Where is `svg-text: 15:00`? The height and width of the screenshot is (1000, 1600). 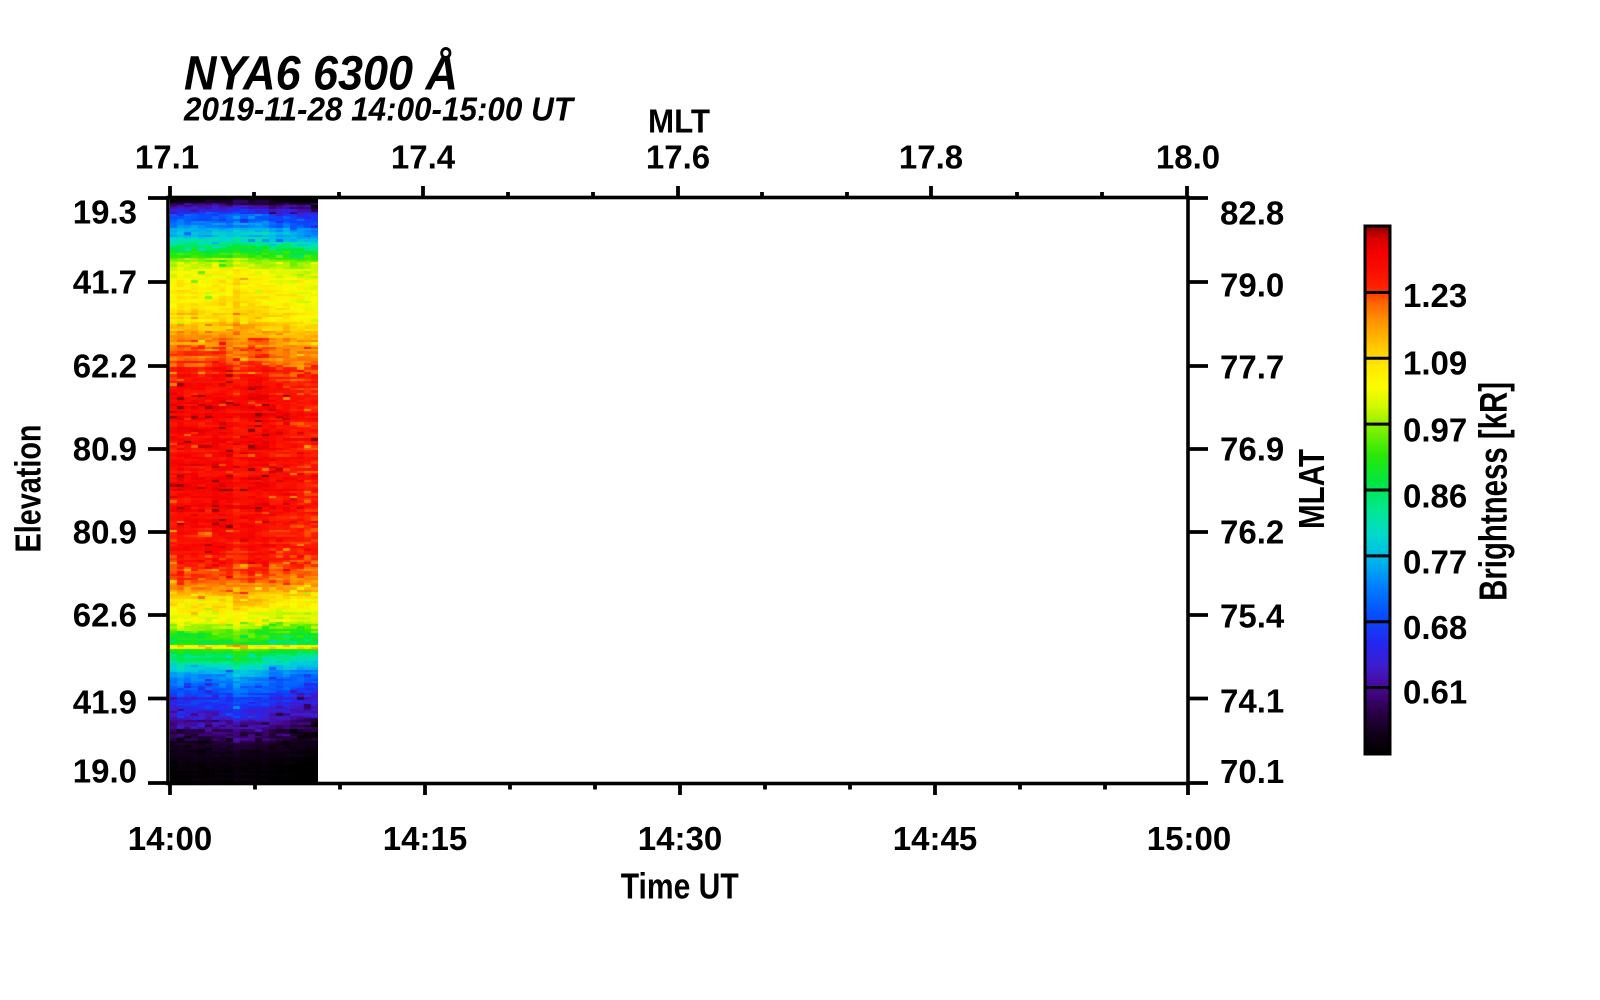 svg-text: 15:00 is located at coordinates (1189, 838).